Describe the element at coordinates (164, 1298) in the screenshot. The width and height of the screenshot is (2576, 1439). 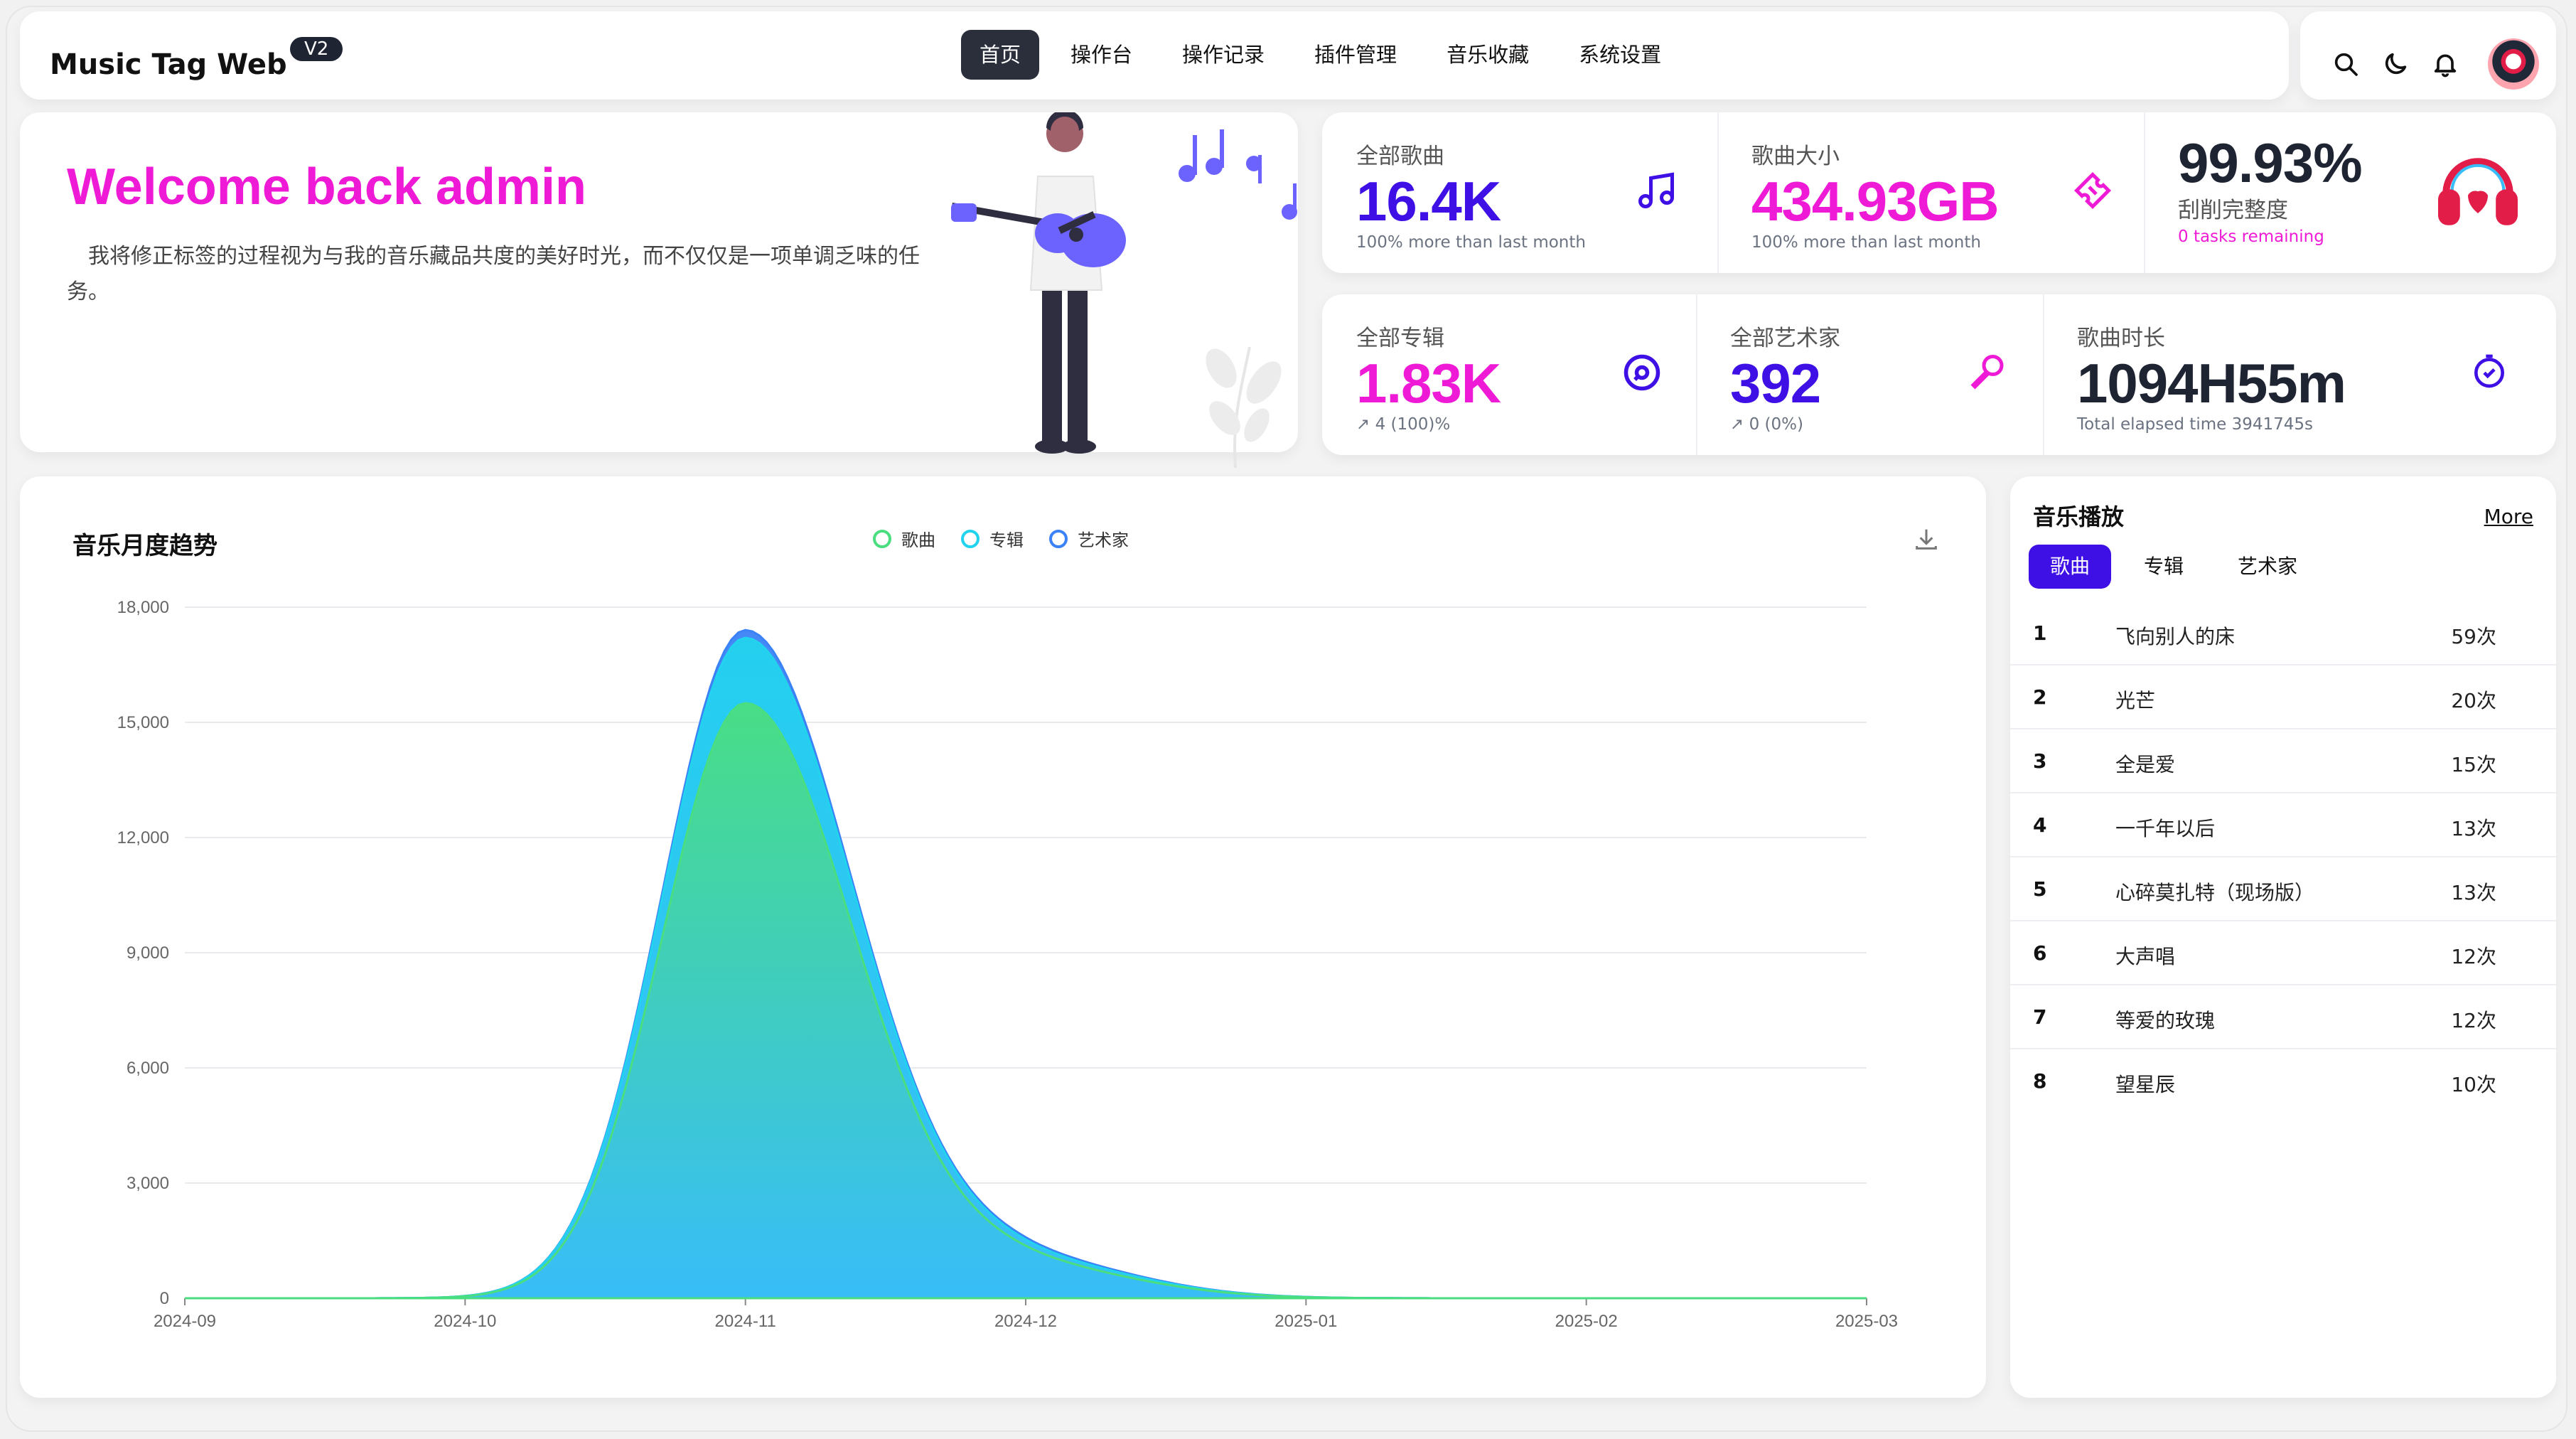
I see `y-tick-label: 0` at that location.